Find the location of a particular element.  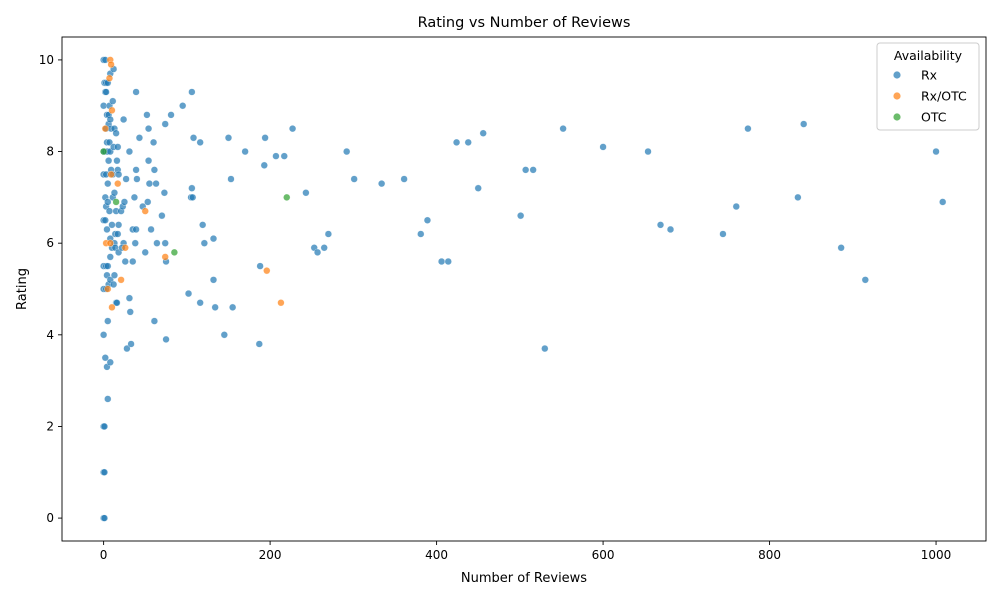

y-axis: 0 2 4 6 8 10 is located at coordinates (50, 289).